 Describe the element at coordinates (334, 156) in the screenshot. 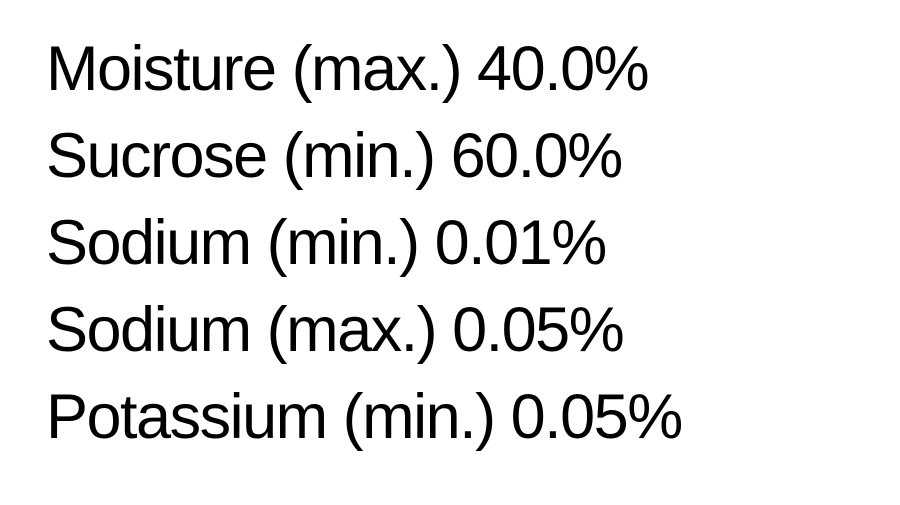

I see `spec-sucrose-min: Sucrose (min.) 60.0%` at that location.